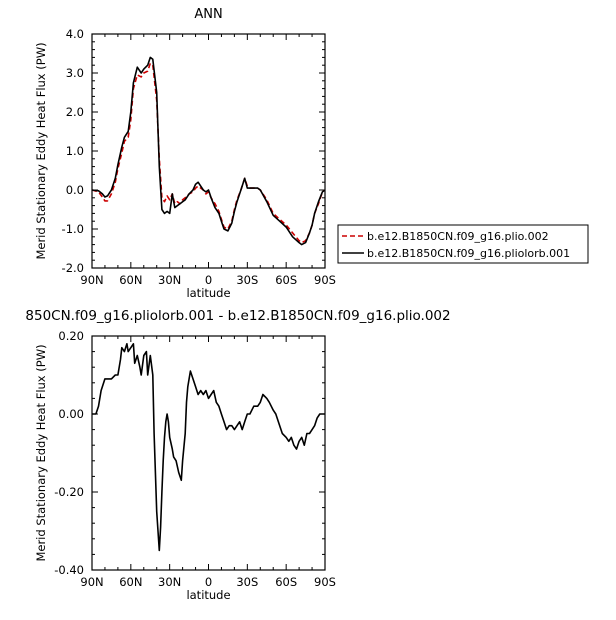 The width and height of the screenshot is (616, 620). I want to click on legend-box, so click(463, 244).